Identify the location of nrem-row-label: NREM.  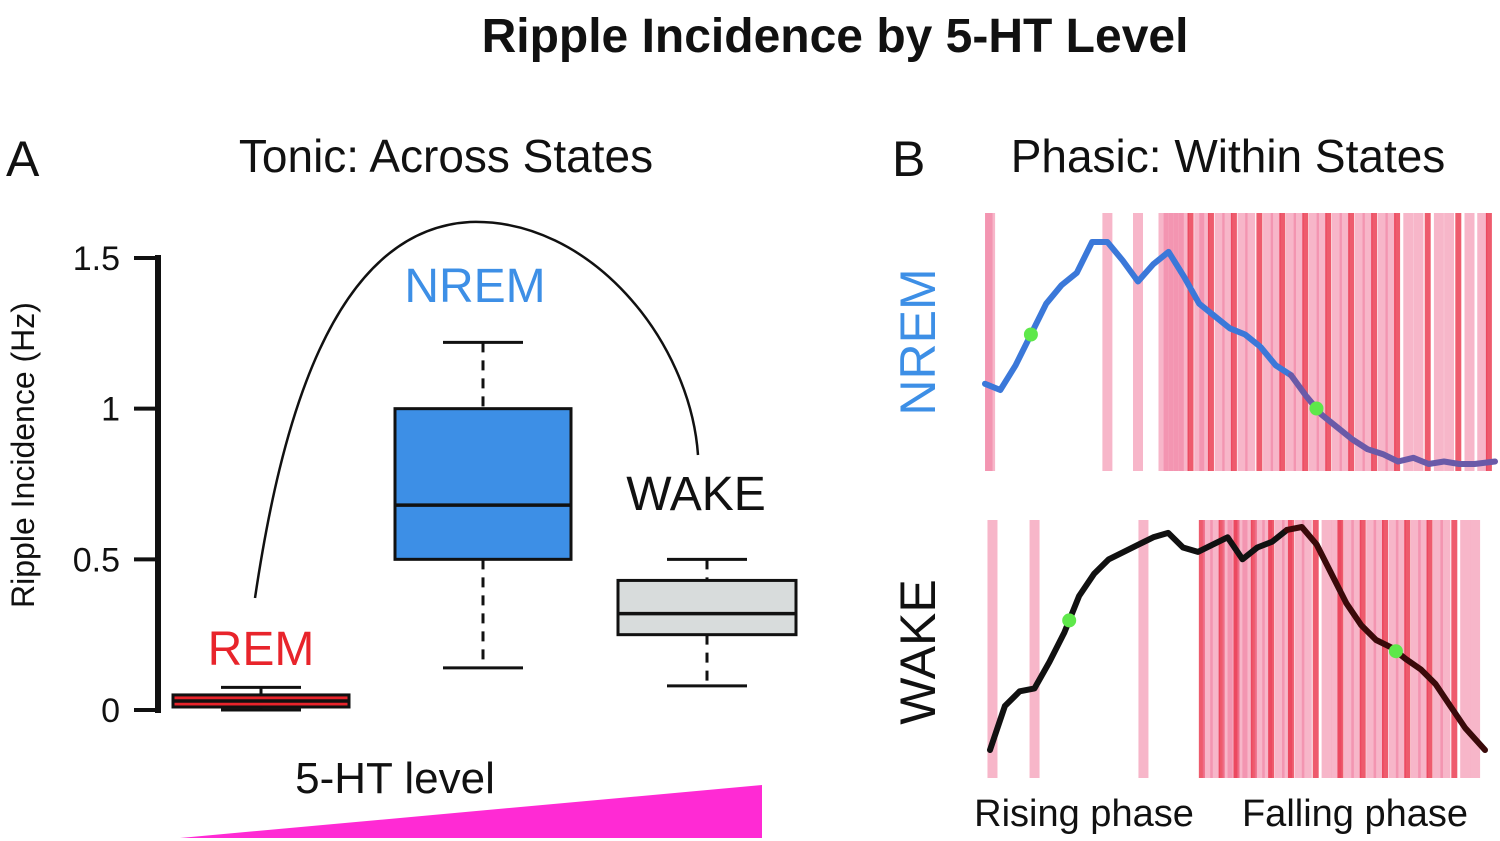
(918, 341).